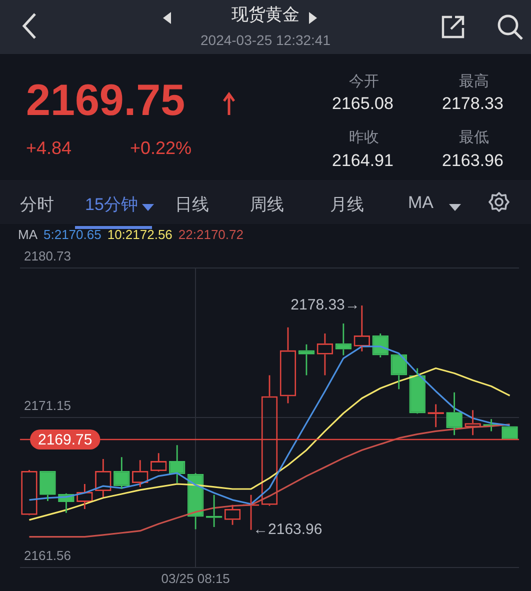 This screenshot has height=591, width=531. Describe the element at coordinates (37, 205) in the screenshot. I see `text: 分时` at that location.